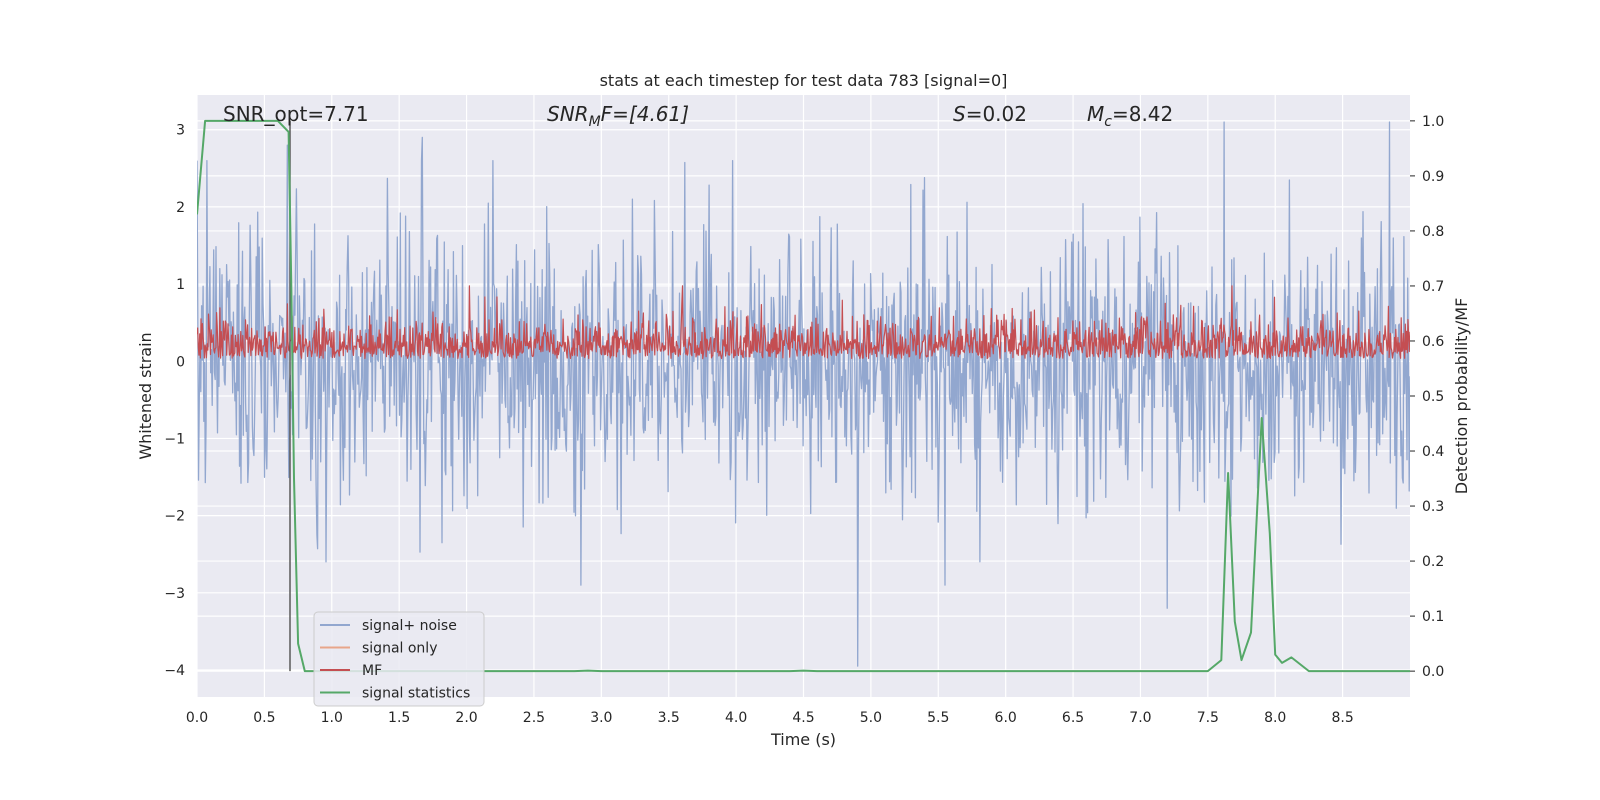 The width and height of the screenshot is (1600, 800). What do you see at coordinates (1433, 232) in the screenshot?
I see `y2-tick-label: 0.8` at bounding box center [1433, 232].